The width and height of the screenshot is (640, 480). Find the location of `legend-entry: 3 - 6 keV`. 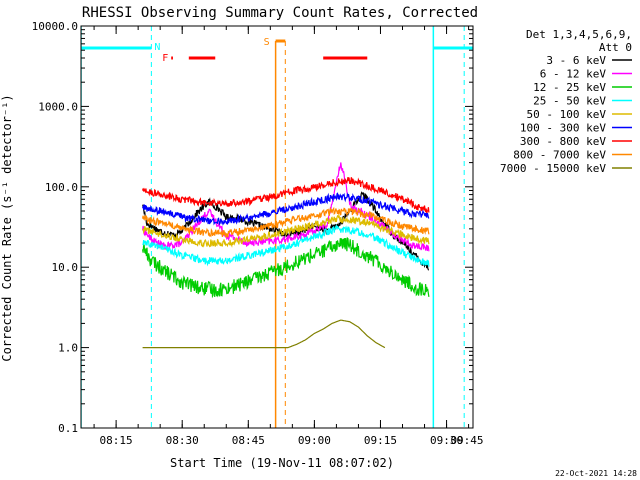

legend-entry: 3 - 6 keV is located at coordinates (576, 60).